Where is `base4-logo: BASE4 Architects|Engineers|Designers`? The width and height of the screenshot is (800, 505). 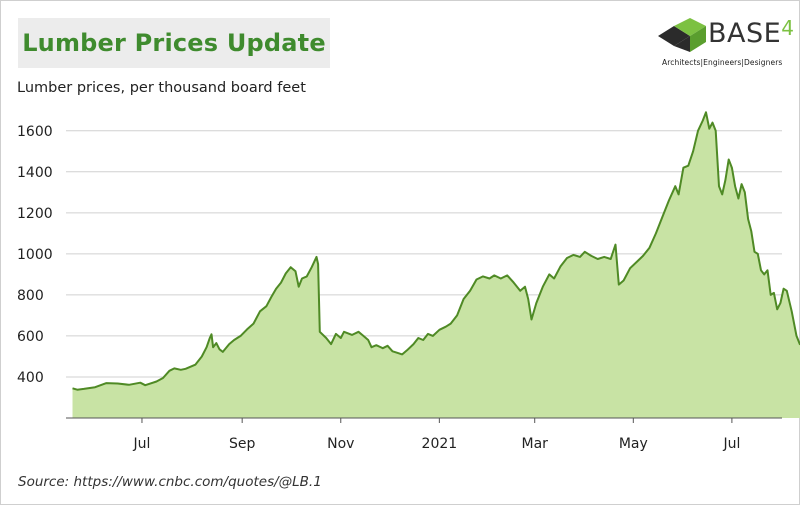
base4-logo: BASE4 Architects|Engineers|Designers is located at coordinates (722, 44).